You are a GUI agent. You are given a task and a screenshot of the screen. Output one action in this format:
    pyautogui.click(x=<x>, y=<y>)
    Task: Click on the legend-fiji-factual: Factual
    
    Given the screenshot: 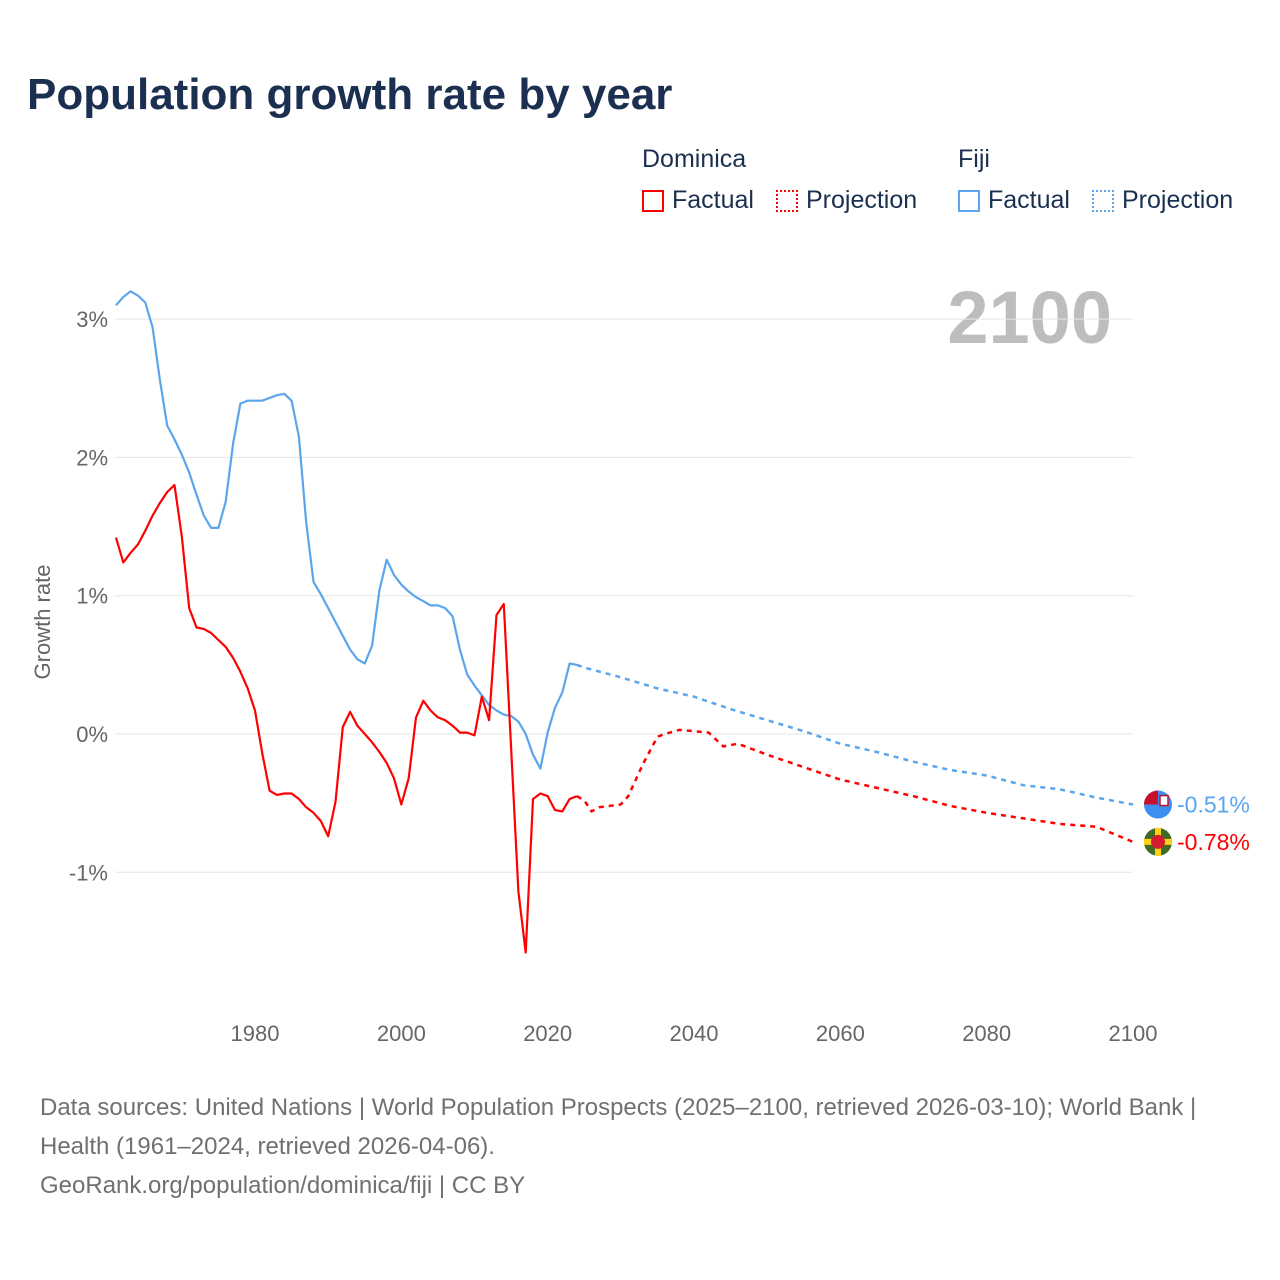 What is the action you would take?
    pyautogui.click(x=1014, y=200)
    